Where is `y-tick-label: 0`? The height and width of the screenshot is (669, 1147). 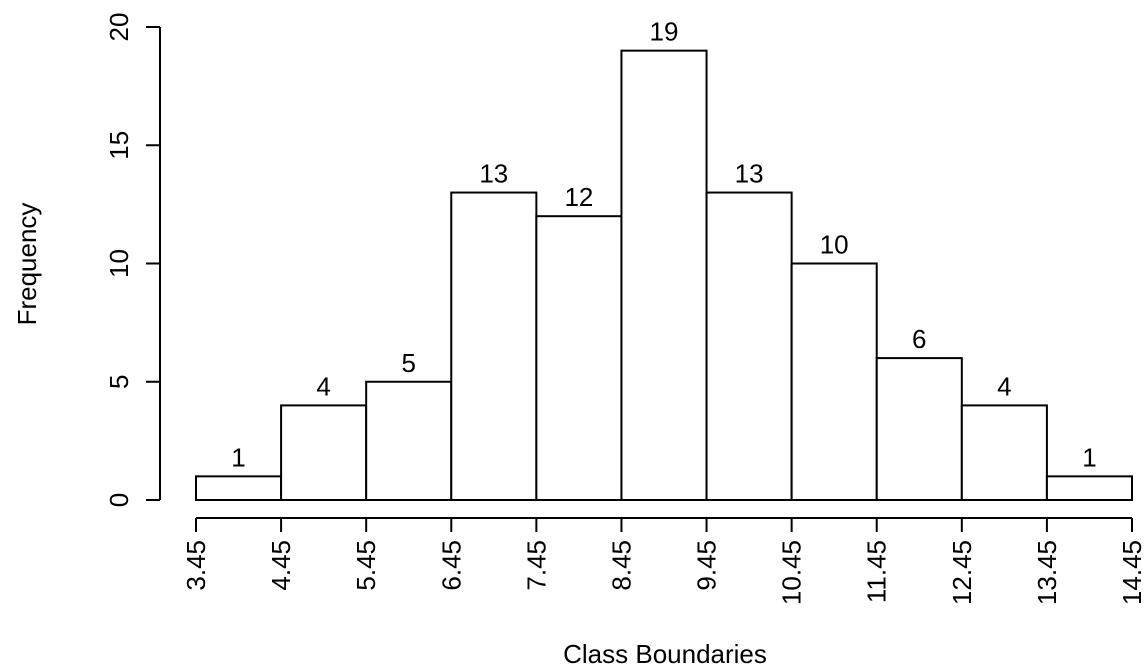 y-tick-label: 0 is located at coordinates (119, 500).